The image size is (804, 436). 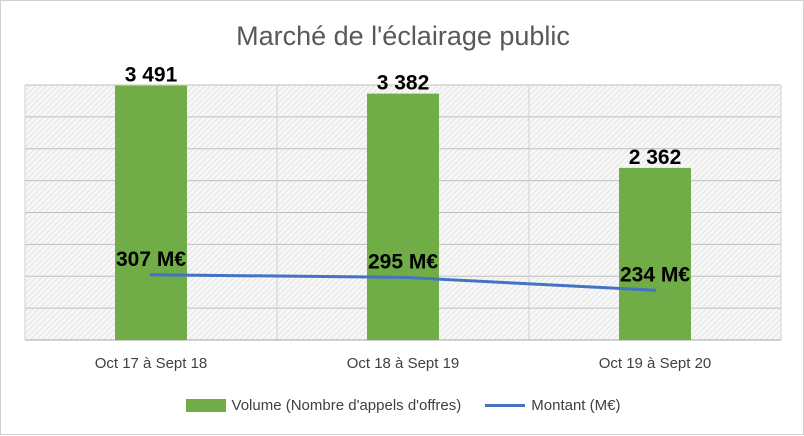 I want to click on x-tick-label: Oct 19 à Sept 20, so click(x=655, y=363).